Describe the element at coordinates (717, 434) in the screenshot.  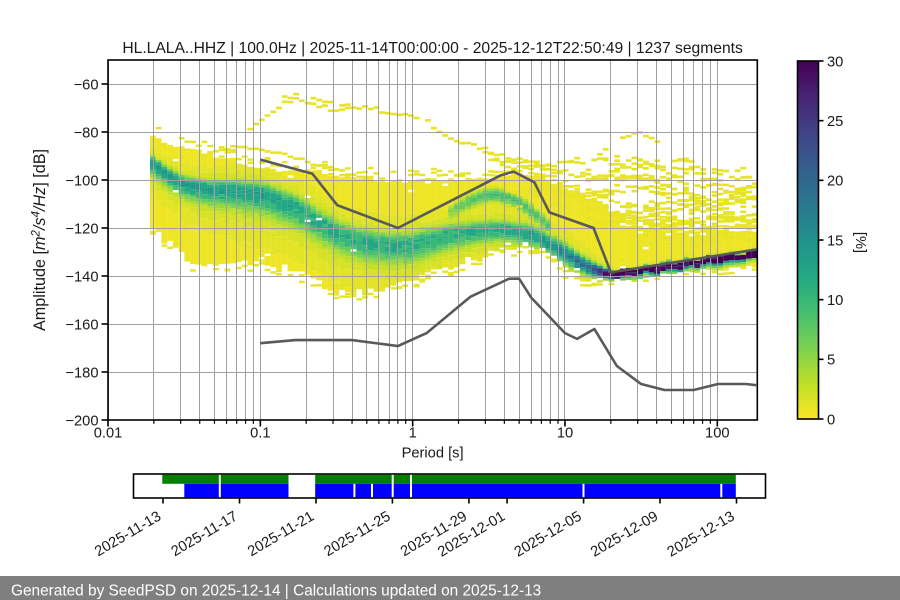
I see `svg-text: 100` at that location.